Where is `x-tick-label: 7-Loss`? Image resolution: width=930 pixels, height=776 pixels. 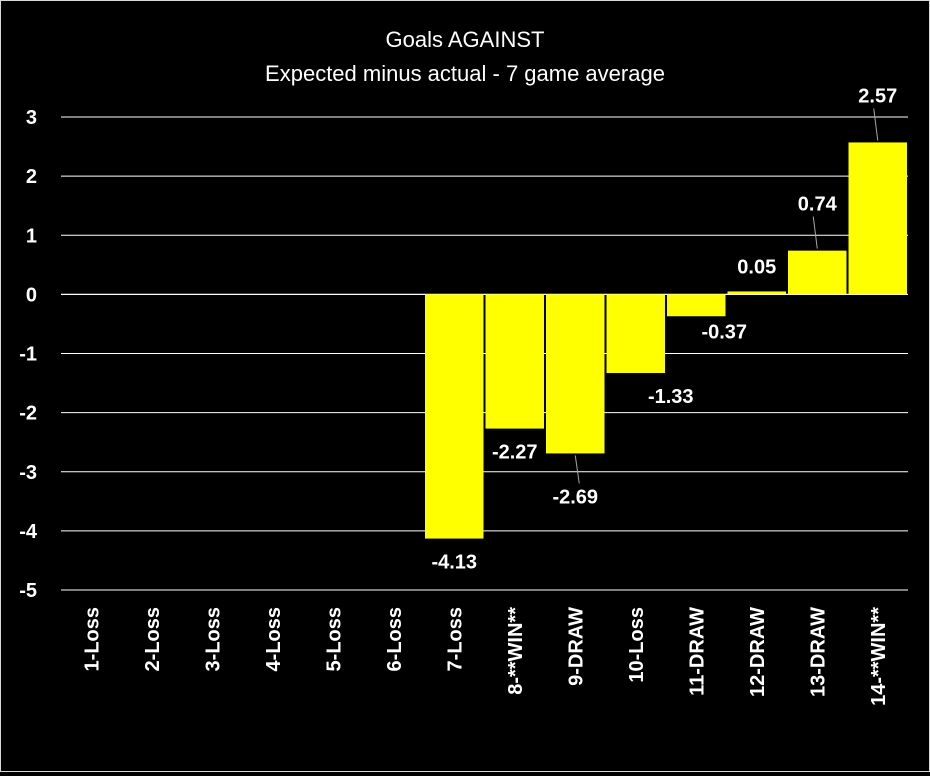
x-tick-label: 7-Loss is located at coordinates (455, 639).